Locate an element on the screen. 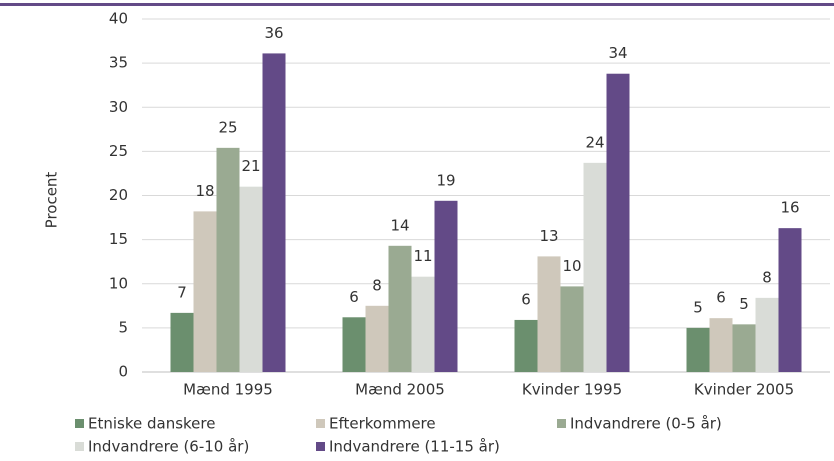 The width and height of the screenshot is (834, 461). legend-label: Indvandrere (11-15 år) is located at coordinates (414, 447).